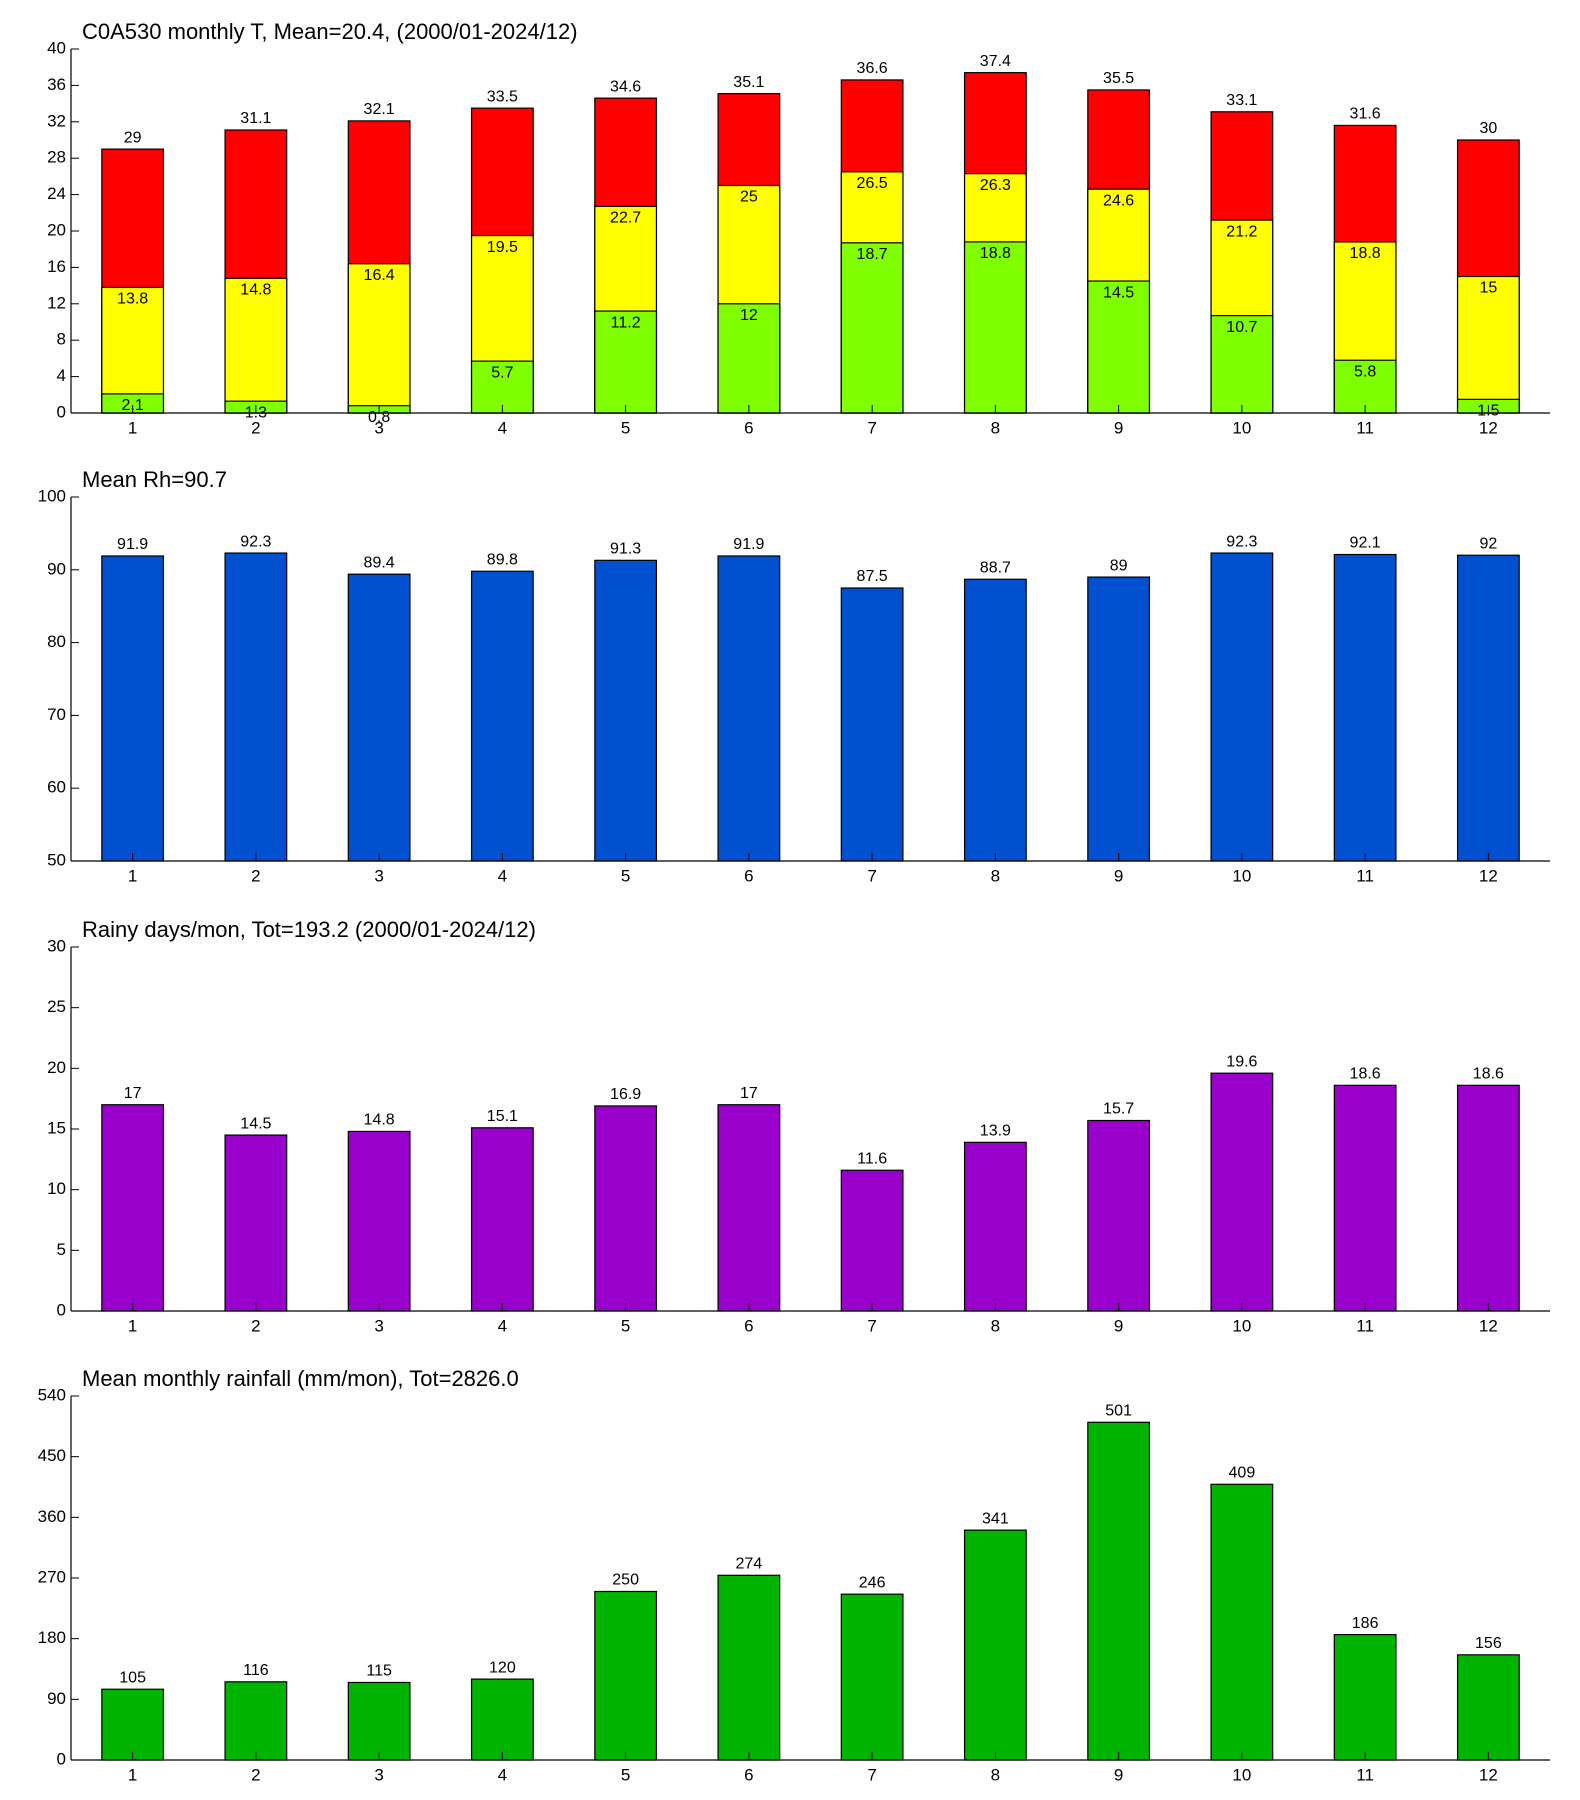 This screenshot has width=1580, height=1800. I want to click on chart-title: Mean Rh=90.7, so click(154, 479).